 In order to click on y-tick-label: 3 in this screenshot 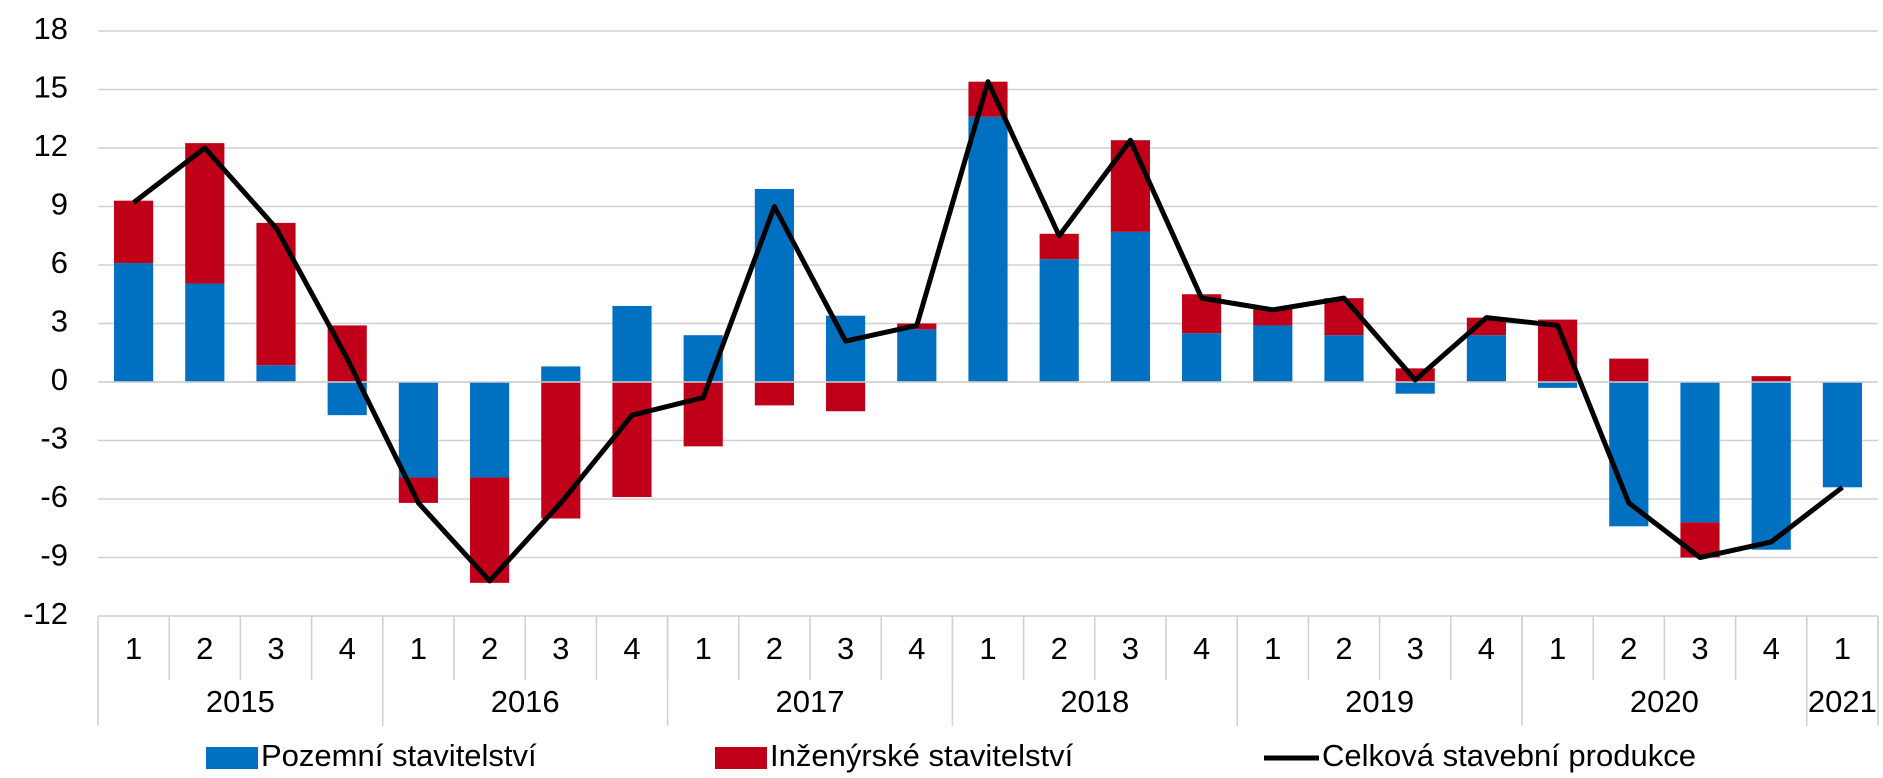, I will do `click(59, 321)`.